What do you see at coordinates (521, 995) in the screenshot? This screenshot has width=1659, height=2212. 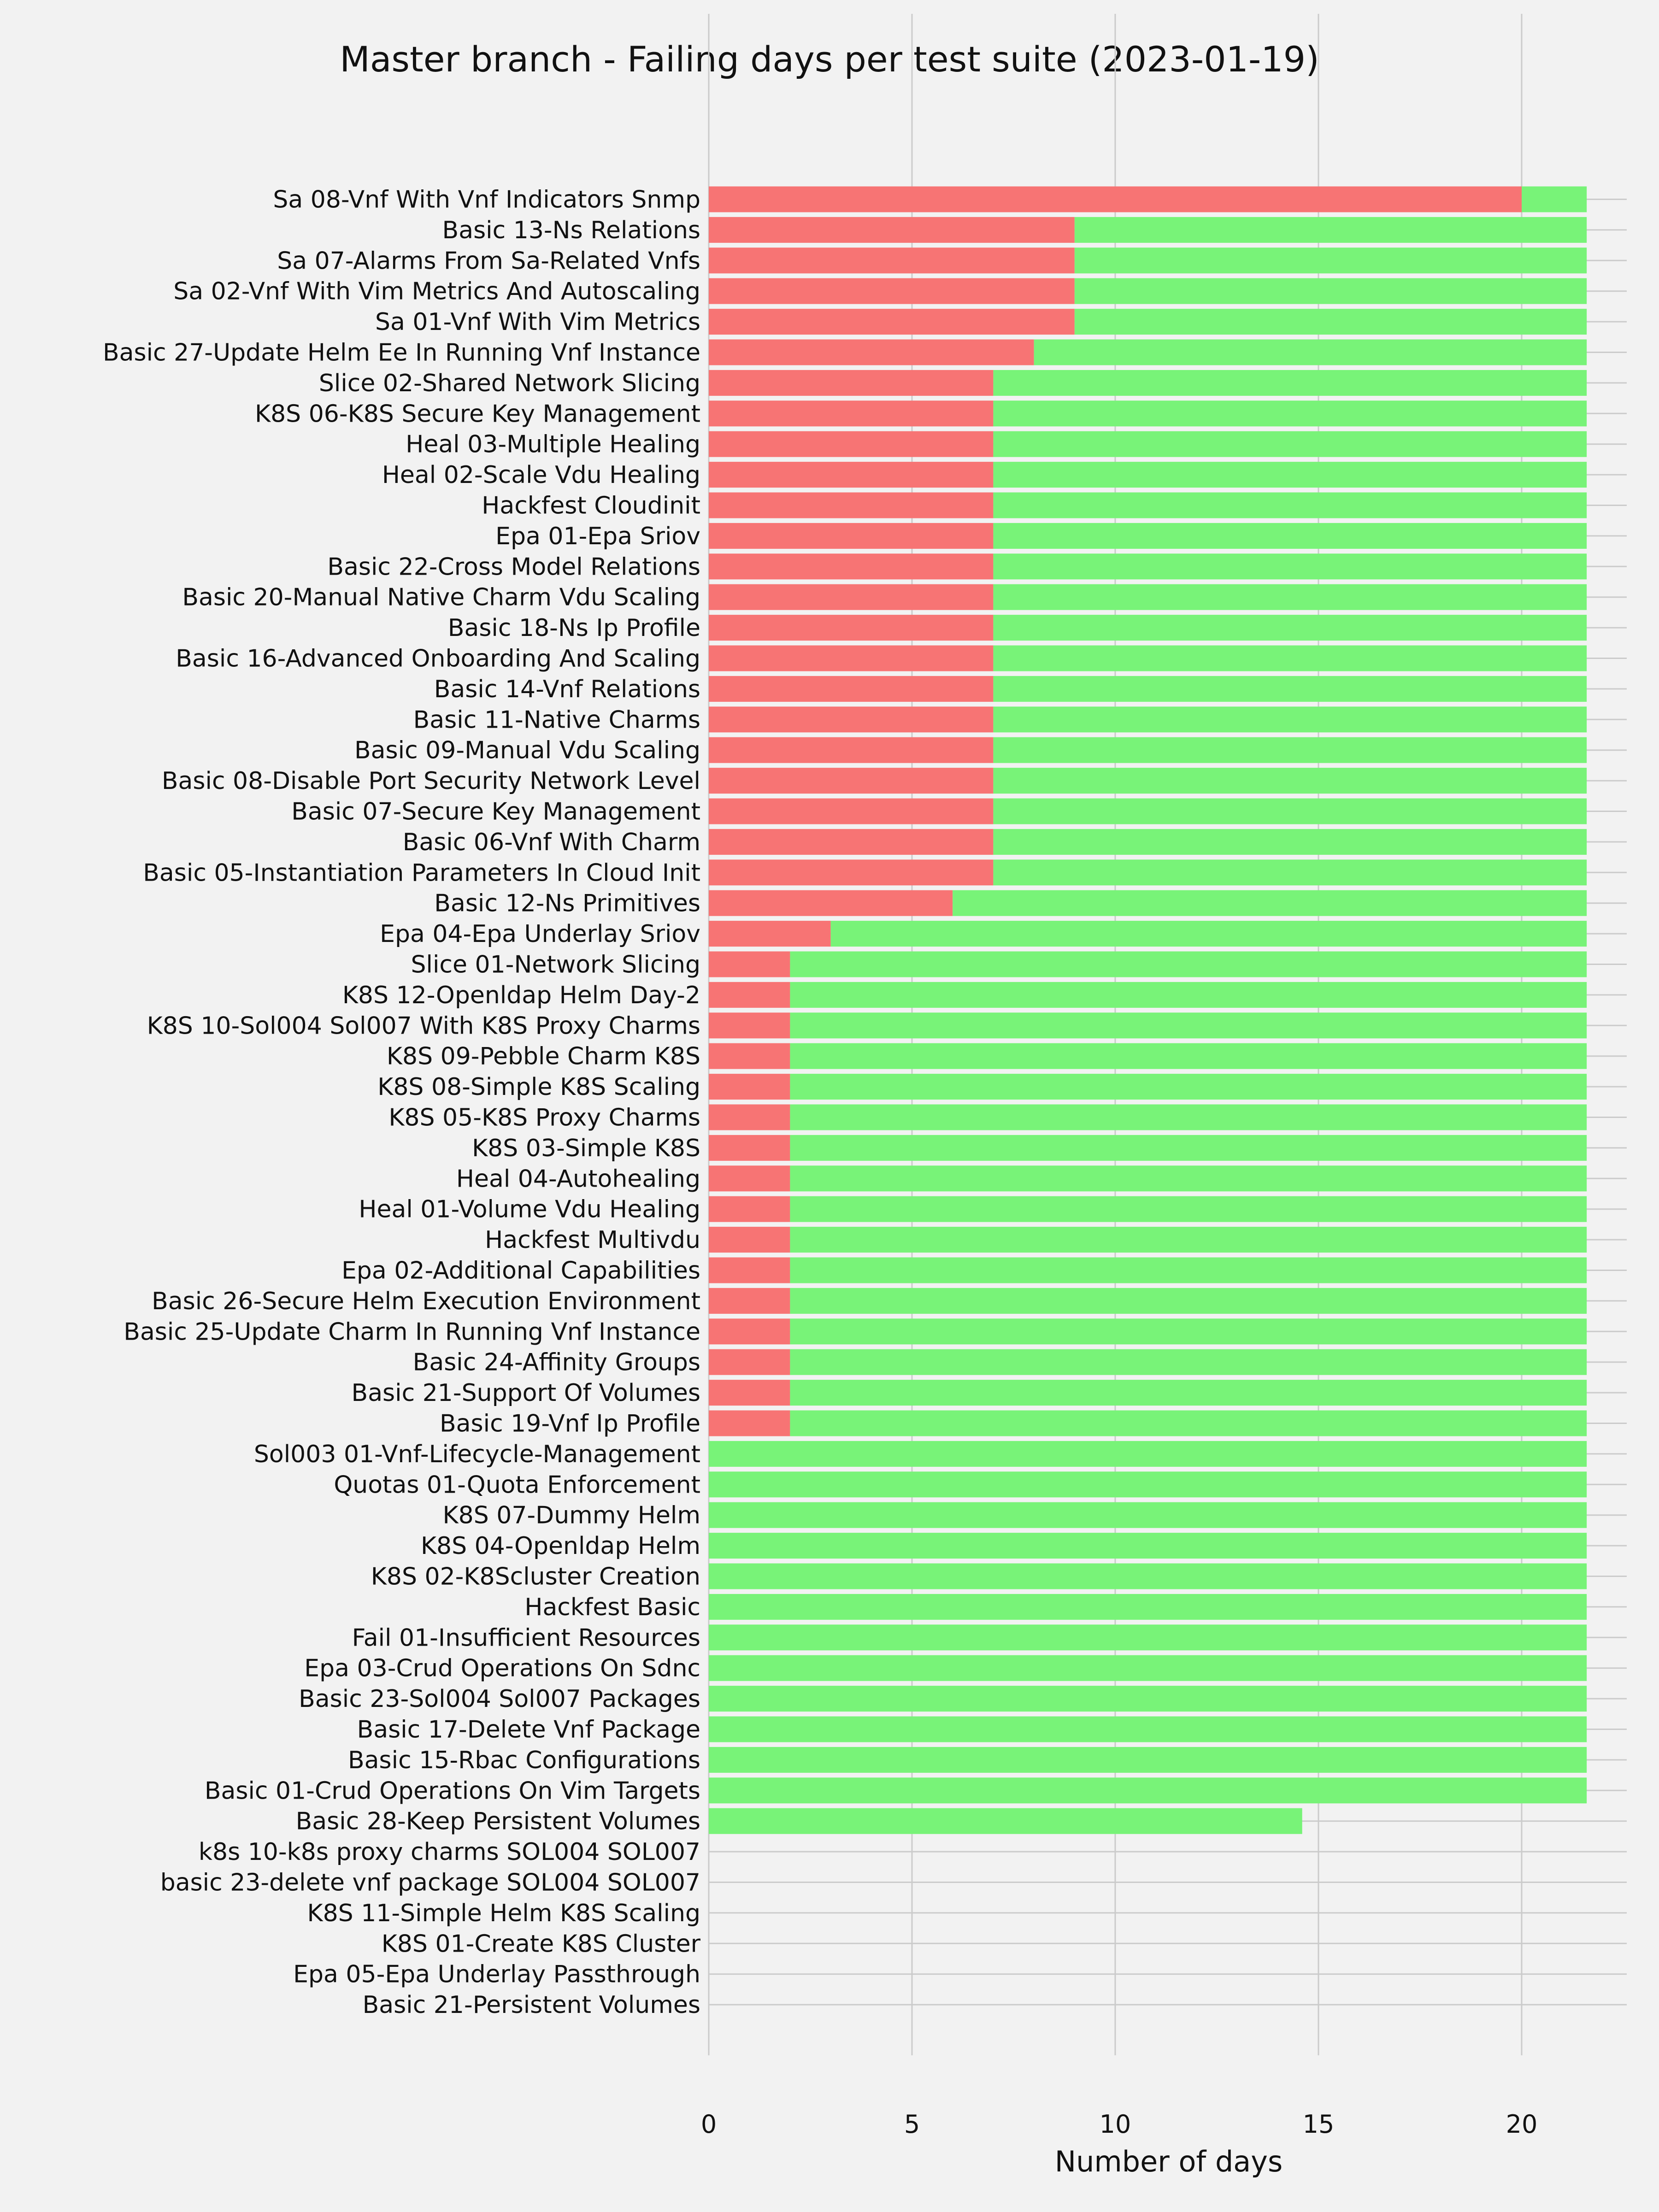 I see `category-label: K8S 12-Openldap Helm Day-2` at bounding box center [521, 995].